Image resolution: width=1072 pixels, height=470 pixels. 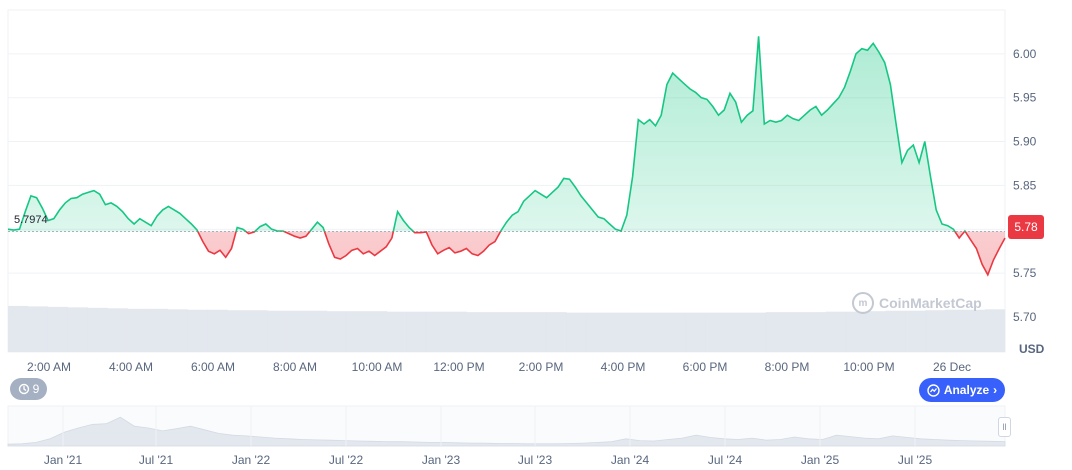 What do you see at coordinates (49, 367) in the screenshot?
I see `x-tick-label: 2:00 AM` at bounding box center [49, 367].